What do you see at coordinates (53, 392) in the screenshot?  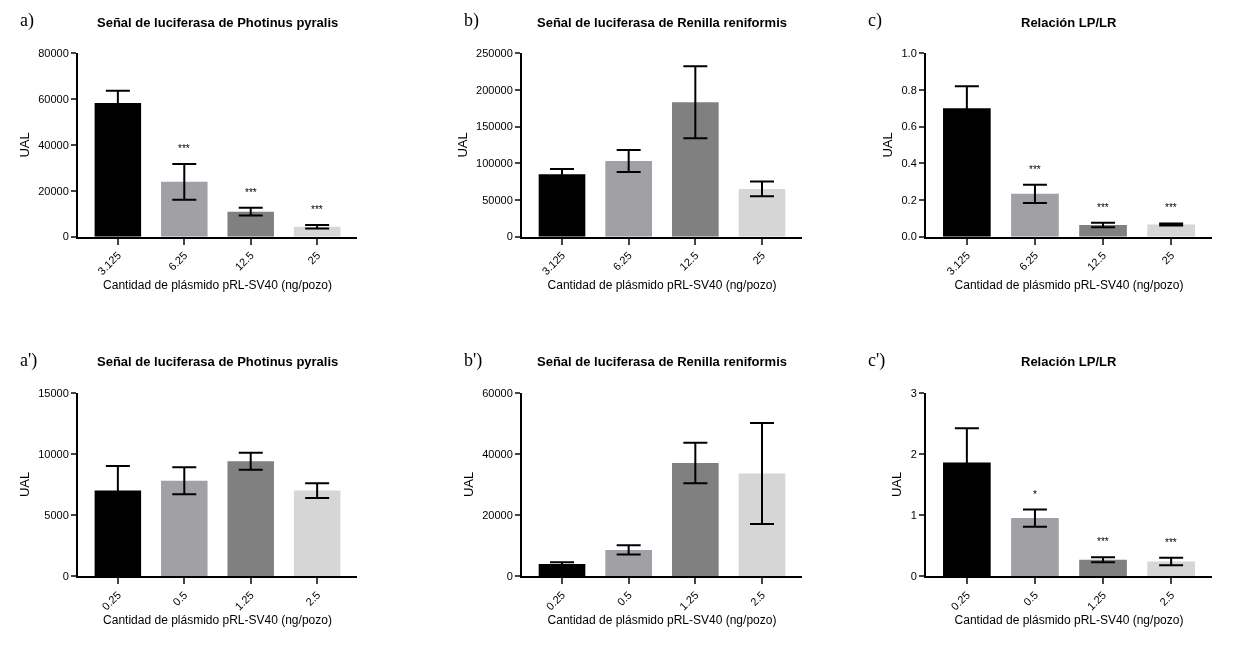 I see `y-tick-label: 15000` at bounding box center [53, 392].